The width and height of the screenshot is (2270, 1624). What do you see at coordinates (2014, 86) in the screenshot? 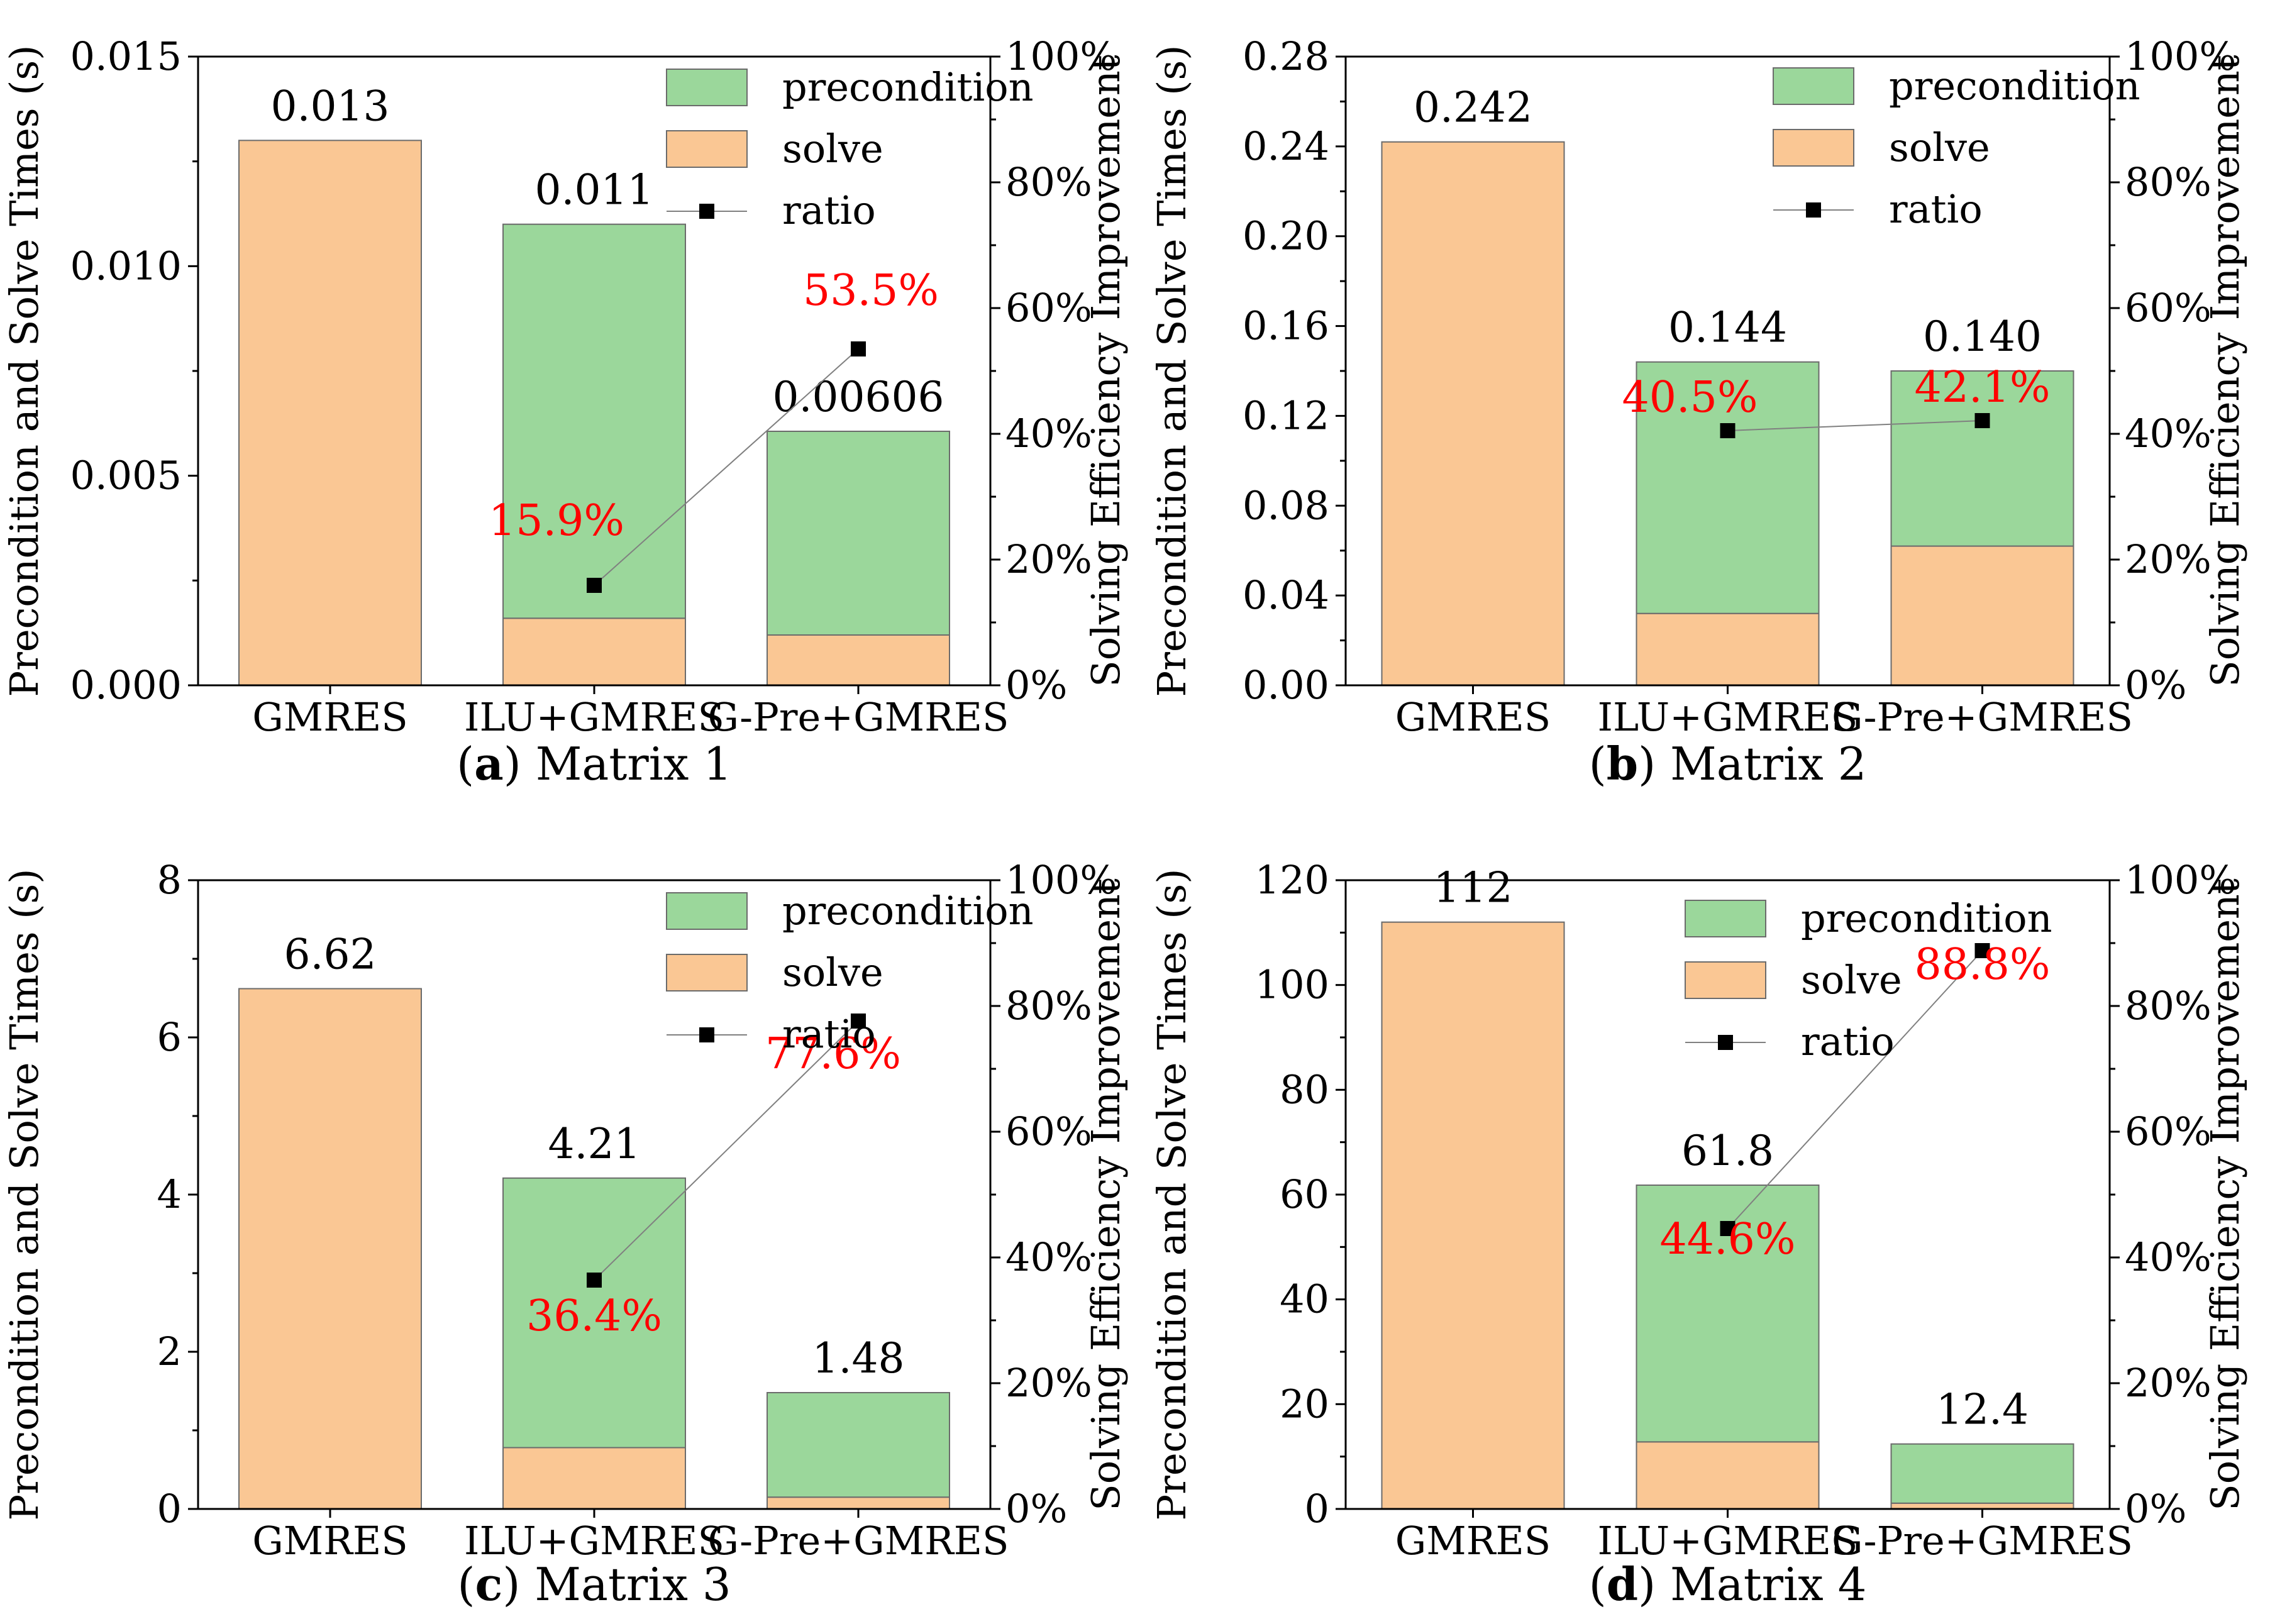
I see `legend-label-precondition-2: precondition` at bounding box center [2014, 86].